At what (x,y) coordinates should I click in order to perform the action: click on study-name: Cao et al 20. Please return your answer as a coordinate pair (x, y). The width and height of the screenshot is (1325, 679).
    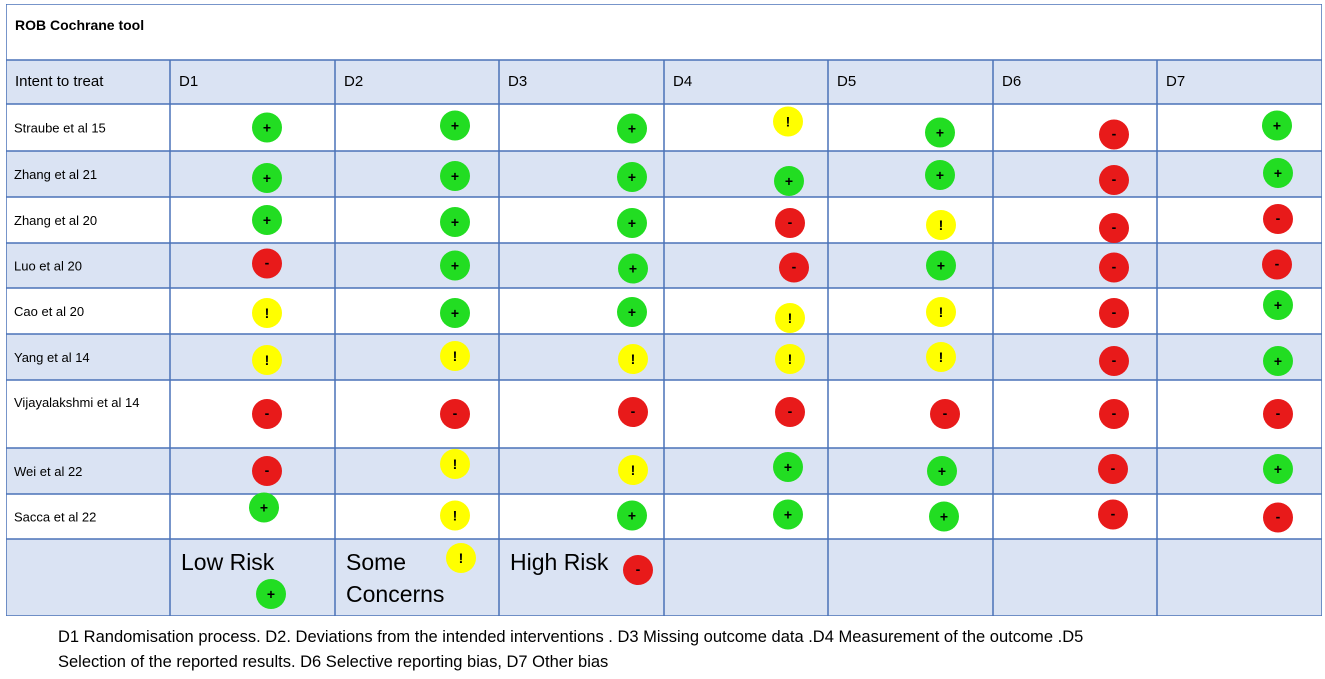
    Looking at the image, I should click on (49, 311).